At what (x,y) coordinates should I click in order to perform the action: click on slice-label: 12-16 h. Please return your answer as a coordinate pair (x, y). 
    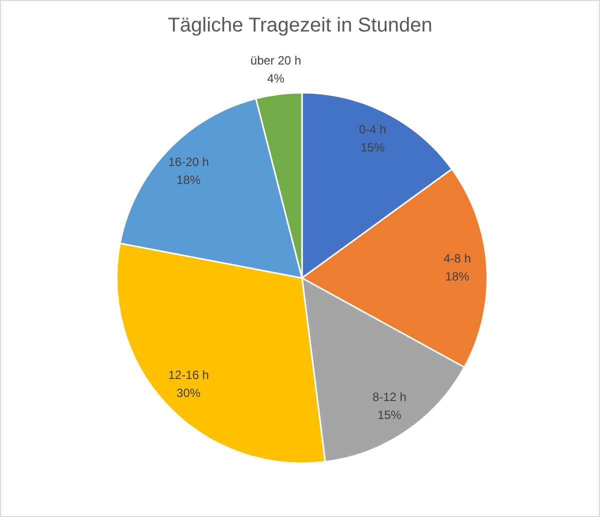
    Looking at the image, I should click on (188, 375).